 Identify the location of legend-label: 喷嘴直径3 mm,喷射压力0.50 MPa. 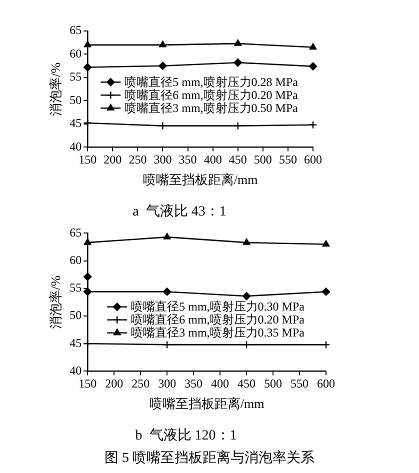
(211, 107).